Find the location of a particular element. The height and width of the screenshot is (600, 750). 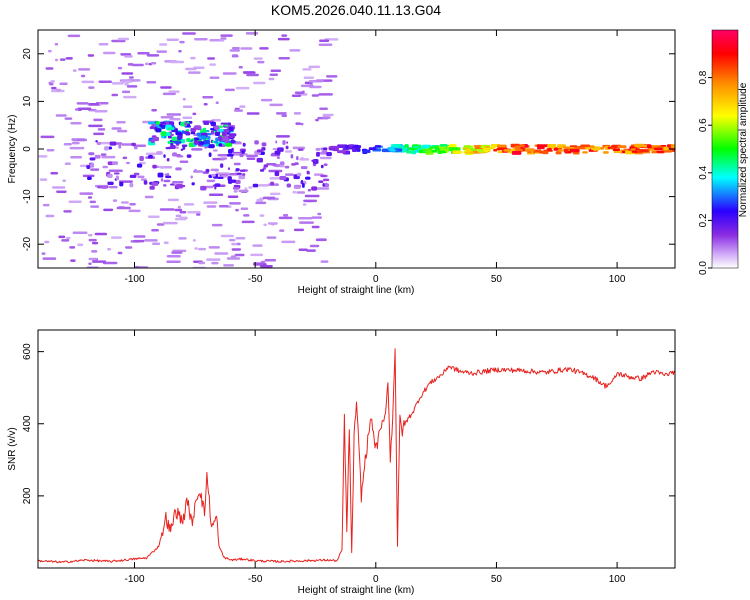

colorbar-tick-label: 0.6 is located at coordinates (703, 125).